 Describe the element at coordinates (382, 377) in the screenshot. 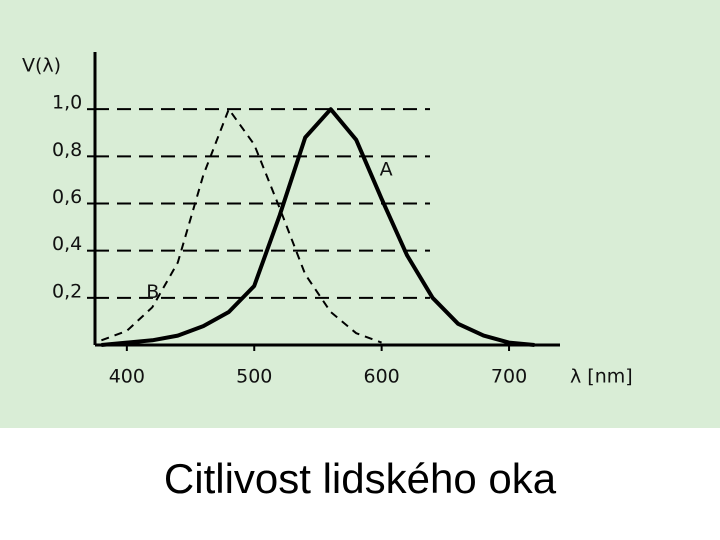

I see `x-tick-label: 600` at that location.